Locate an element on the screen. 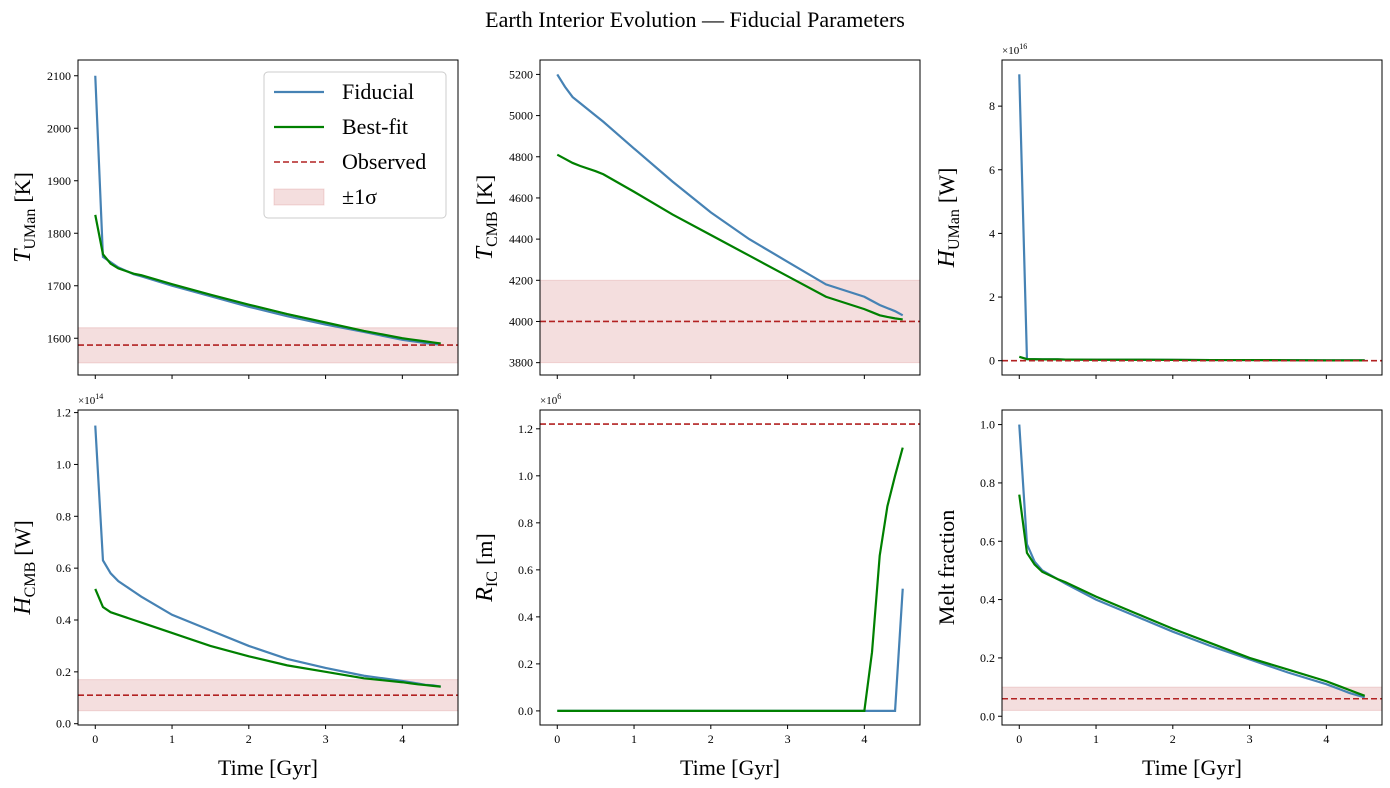 Image resolution: width=1390 pixels, height=788 pixels. y-axis-label: HUMan [W] is located at coordinates (948, 218).